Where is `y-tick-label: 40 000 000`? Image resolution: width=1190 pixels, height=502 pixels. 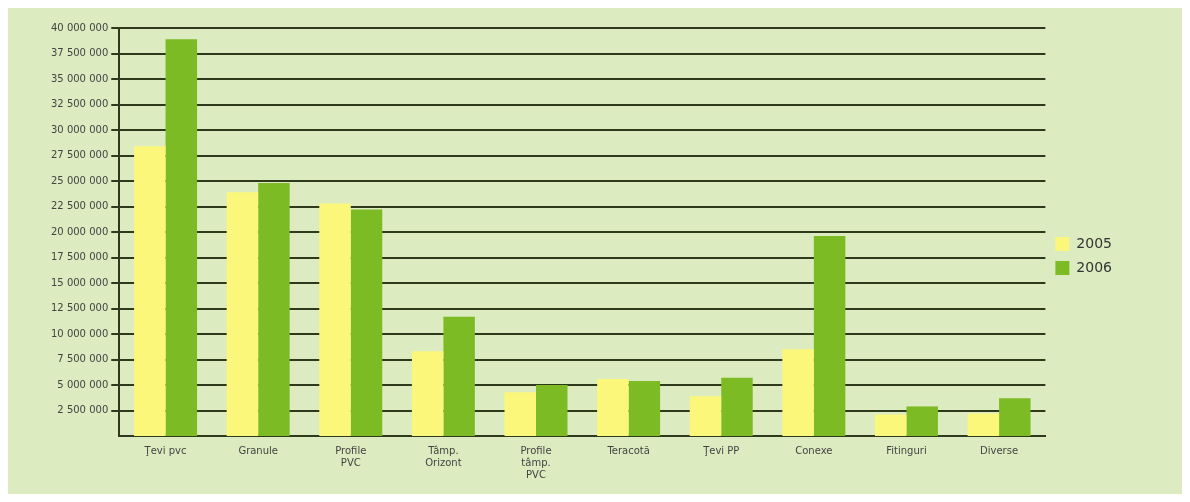
y-tick-label: 40 000 000 is located at coordinates (79, 27).